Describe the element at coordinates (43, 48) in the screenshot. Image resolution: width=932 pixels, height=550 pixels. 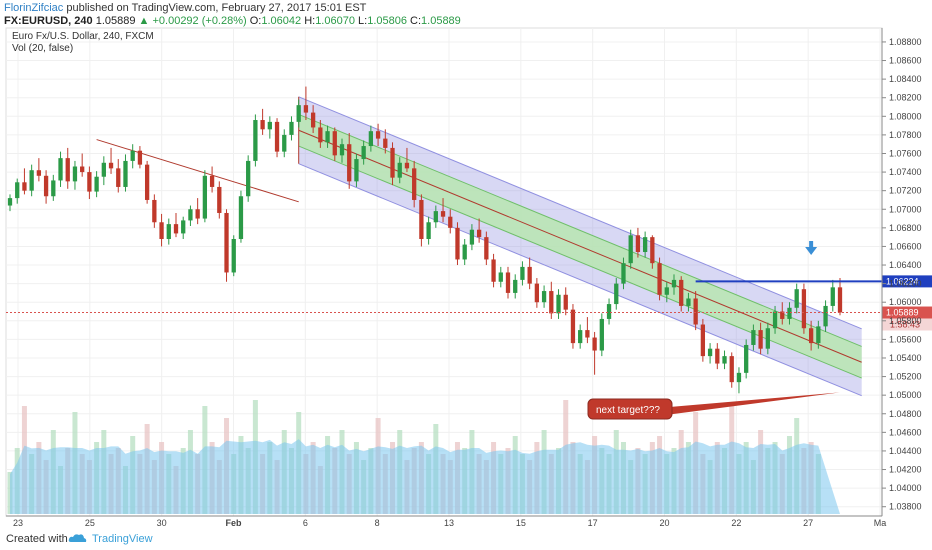
I see `volume-legend: Vol (20, false)` at that location.